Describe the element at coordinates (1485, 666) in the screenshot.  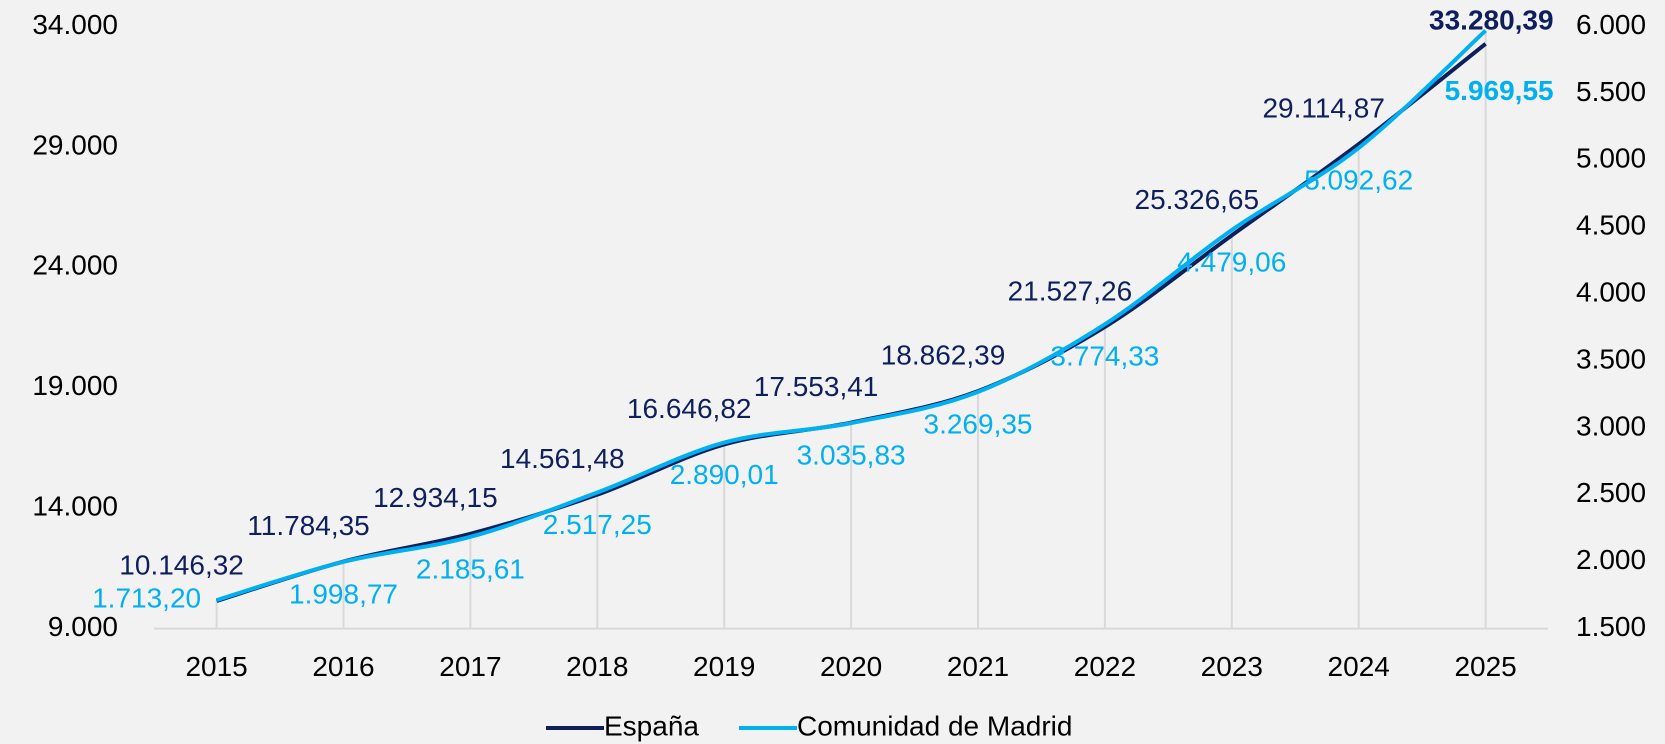
I see `x-tick-label: 2025` at that location.